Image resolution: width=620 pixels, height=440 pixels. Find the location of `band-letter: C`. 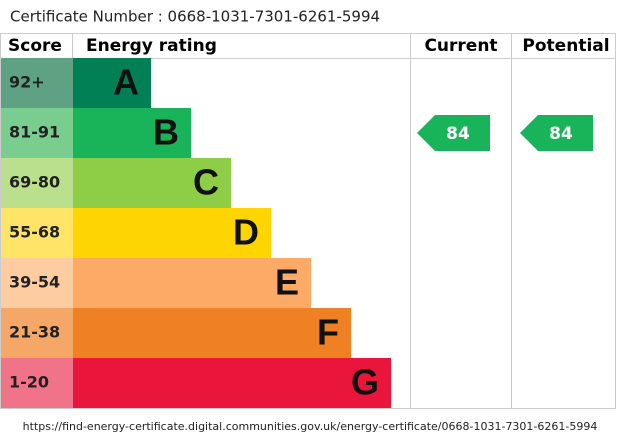

band-letter: C is located at coordinates (206, 182).